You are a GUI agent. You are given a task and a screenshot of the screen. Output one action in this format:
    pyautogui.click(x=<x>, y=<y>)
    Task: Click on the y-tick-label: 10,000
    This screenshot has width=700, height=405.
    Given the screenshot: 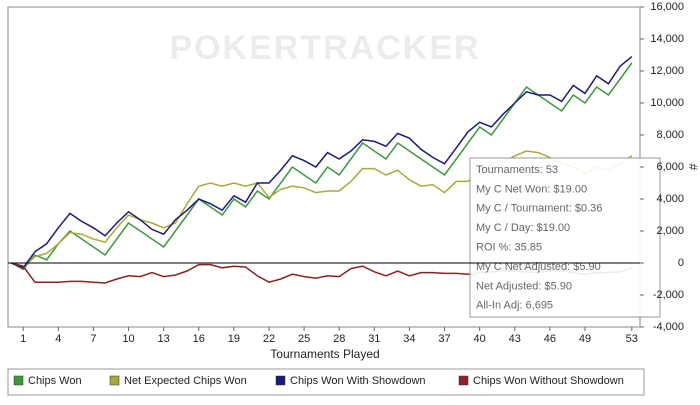 What is the action you would take?
    pyautogui.click(x=667, y=103)
    